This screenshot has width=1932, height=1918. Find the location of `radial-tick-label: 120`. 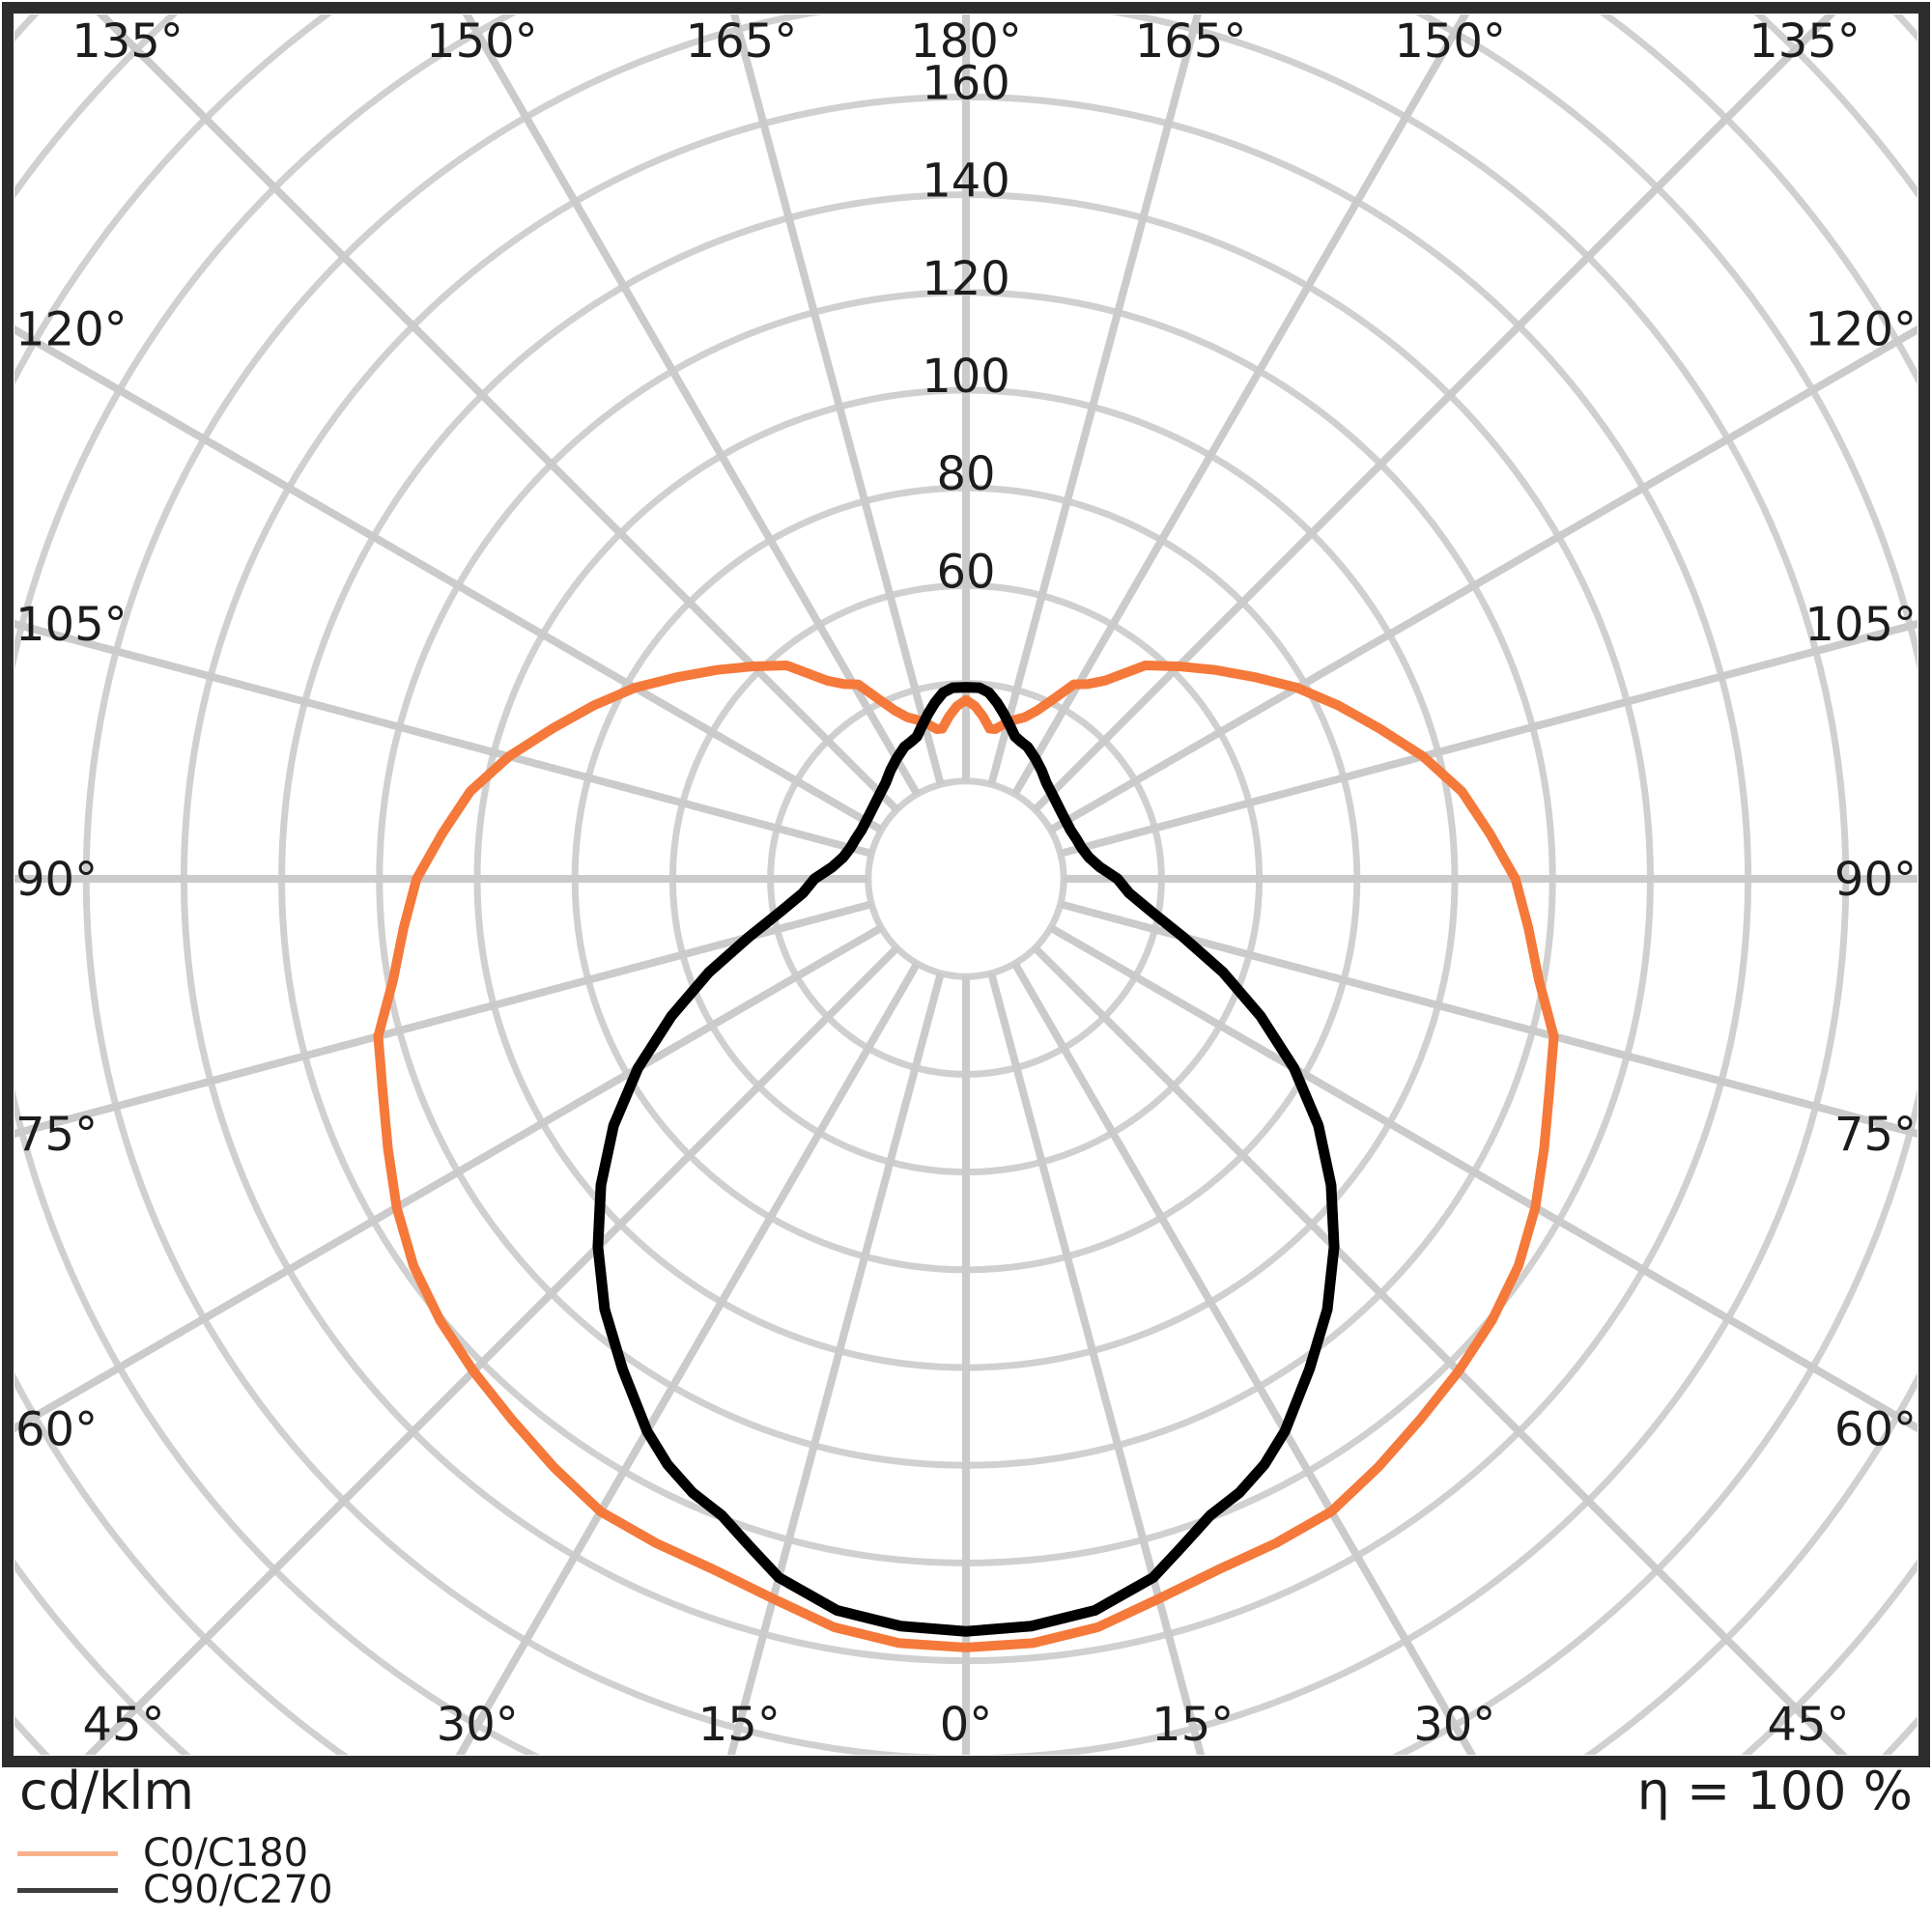

radial-tick-label: 120 is located at coordinates (966, 279).